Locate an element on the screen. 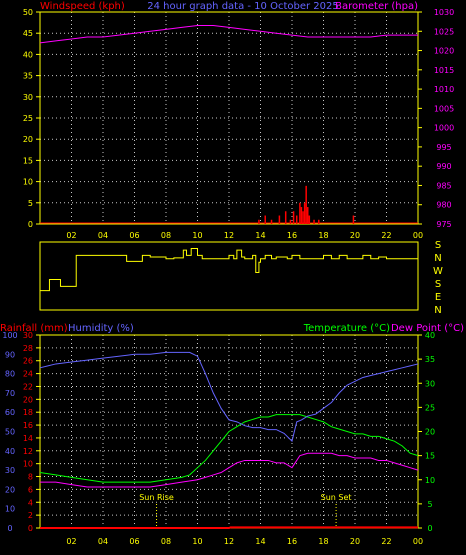  humidity-tick-label: 50 is located at coordinates (10, 432).